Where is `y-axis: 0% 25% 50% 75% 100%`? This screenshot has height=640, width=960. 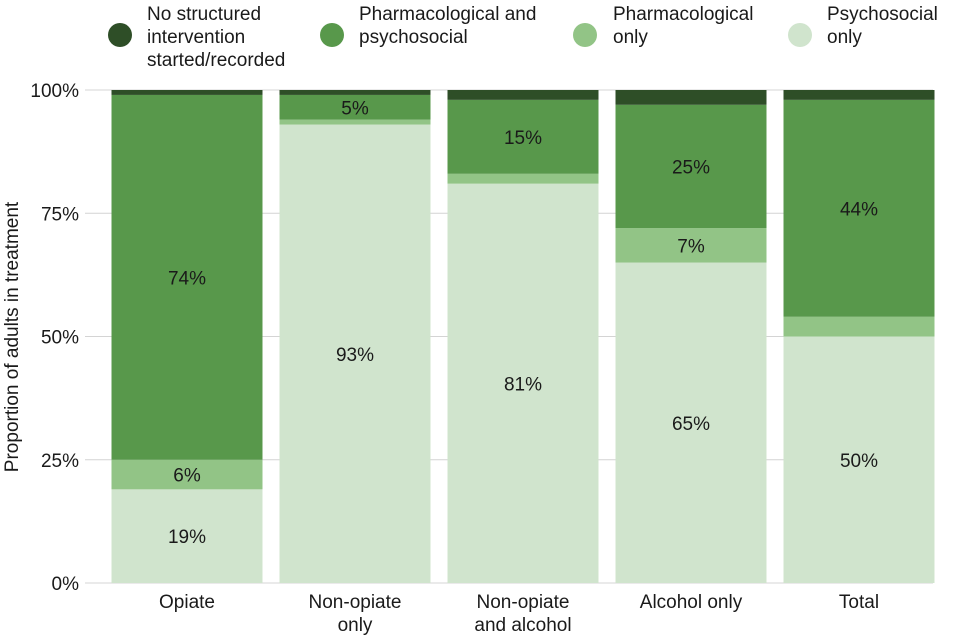 y-axis: 0% 25% 50% 75% 100% is located at coordinates (54, 338).